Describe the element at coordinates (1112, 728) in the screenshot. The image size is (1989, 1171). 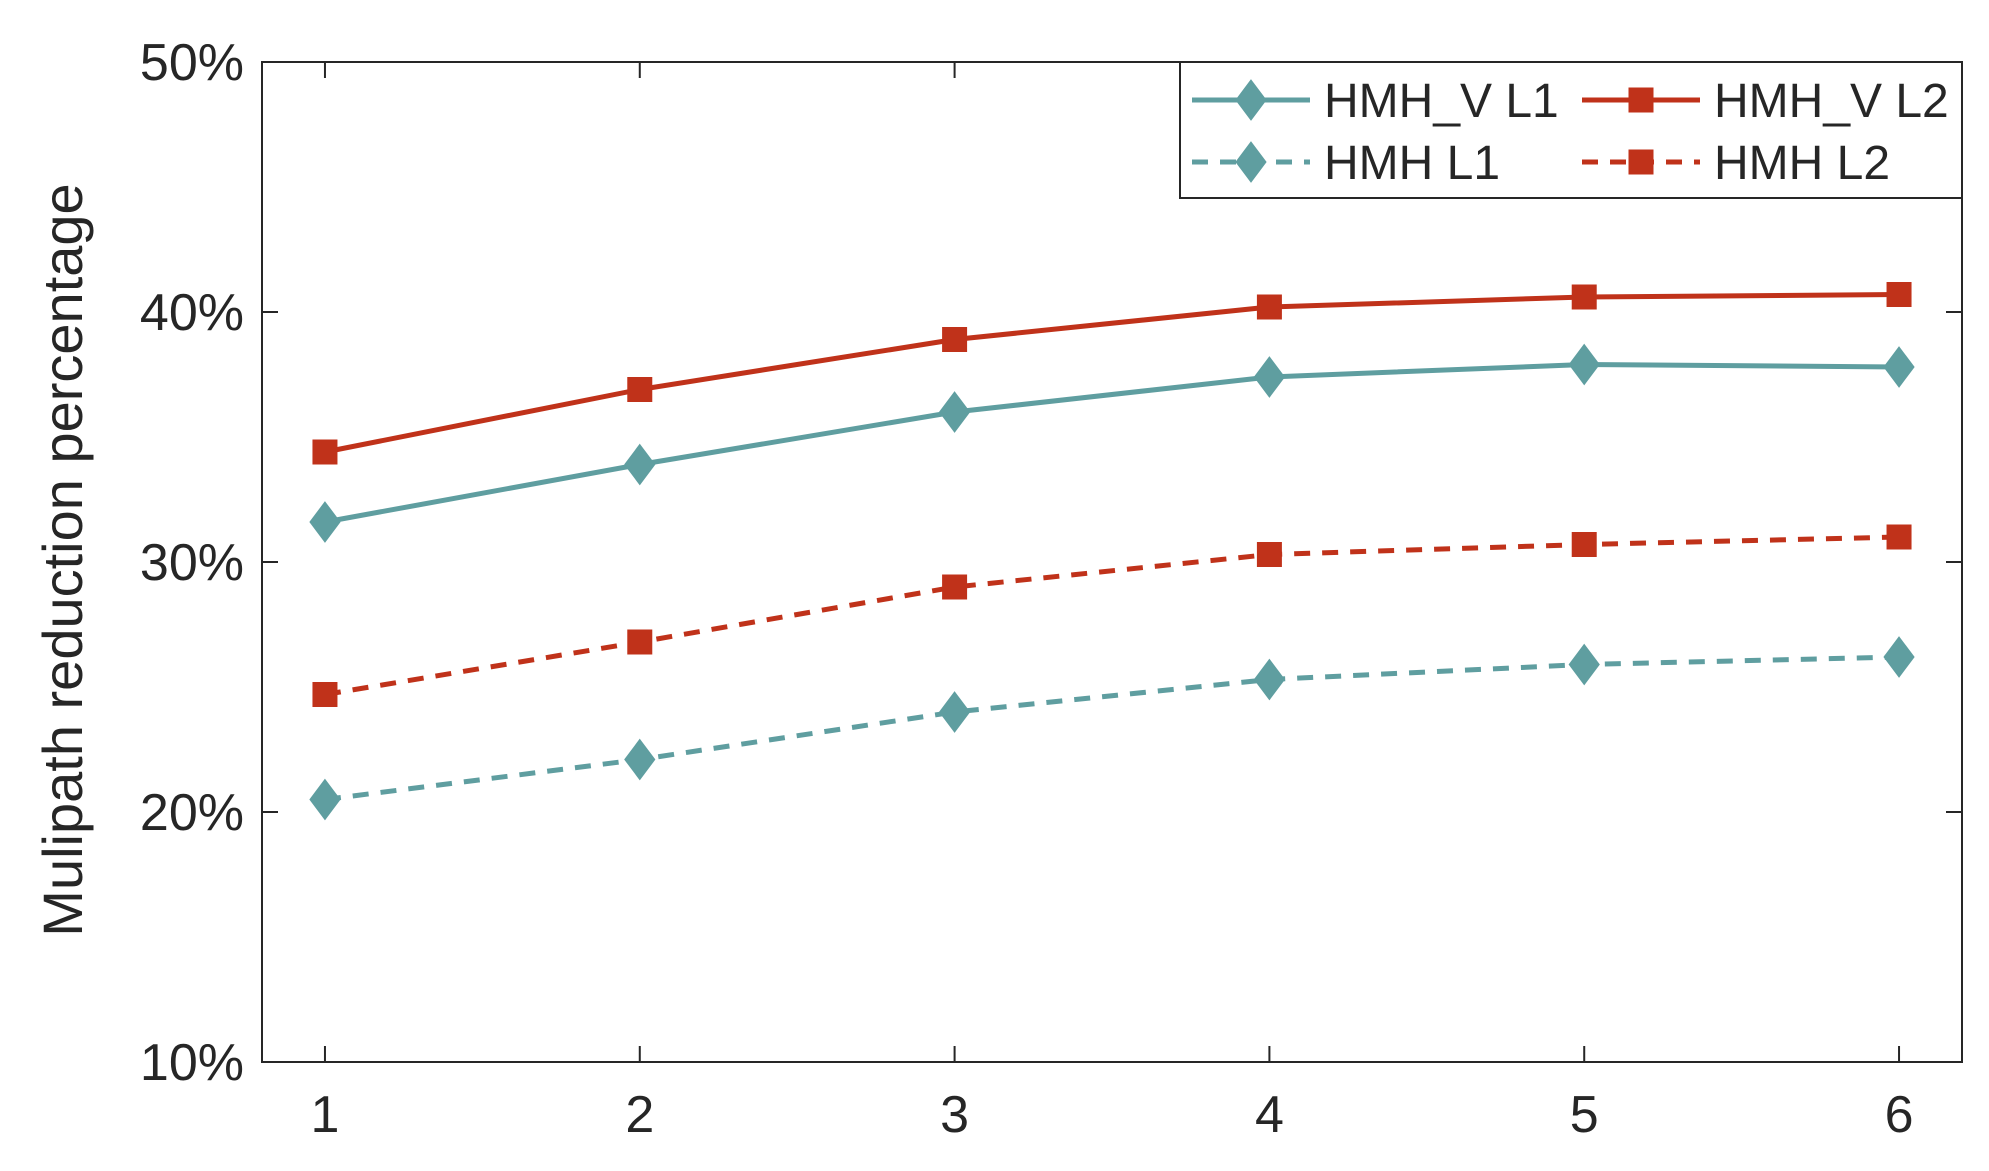
I see `series-line-hmh-l1` at that location.